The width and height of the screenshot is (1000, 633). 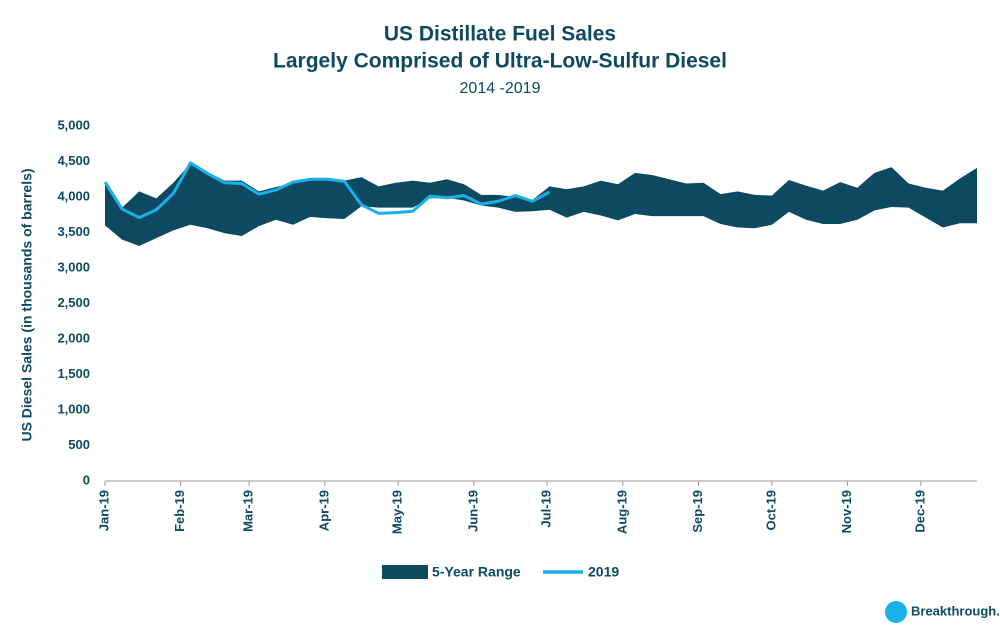 What do you see at coordinates (500, 34) in the screenshot?
I see `chart-title: US Distillate Fuel Sales` at bounding box center [500, 34].